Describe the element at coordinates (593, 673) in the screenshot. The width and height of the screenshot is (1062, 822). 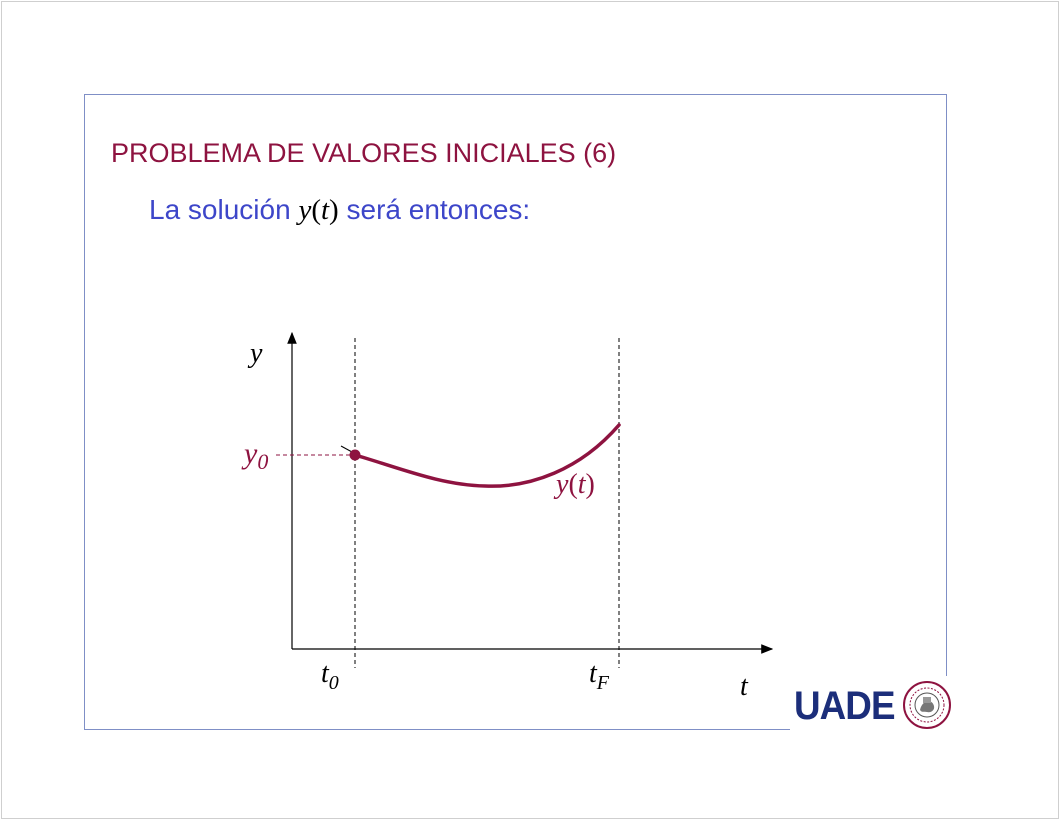
I see `tF-label-base: t` at that location.